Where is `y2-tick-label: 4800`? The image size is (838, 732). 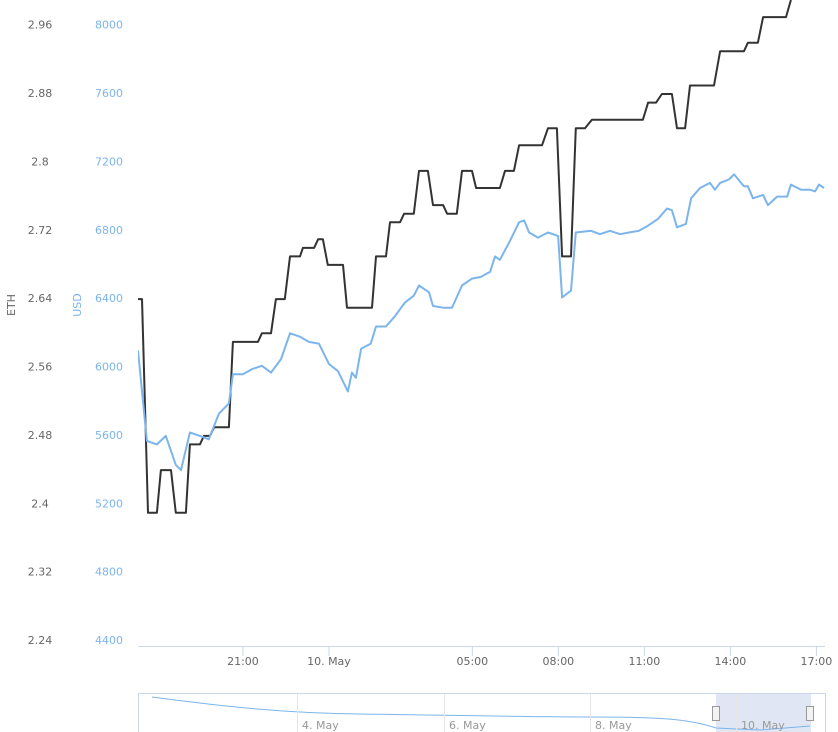
y2-tick-label: 4800 is located at coordinates (109, 572).